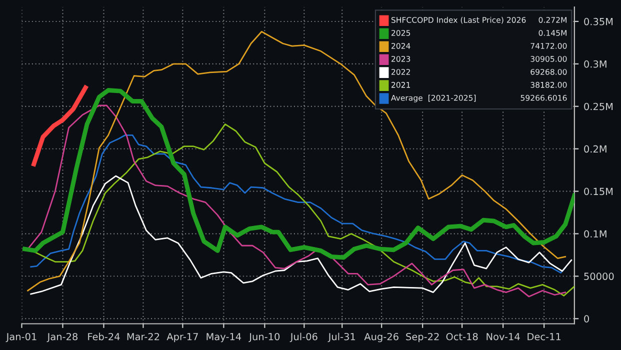 The width and height of the screenshot is (621, 350). What do you see at coordinates (60, 125) in the screenshot?
I see `line-series` at bounding box center [60, 125].